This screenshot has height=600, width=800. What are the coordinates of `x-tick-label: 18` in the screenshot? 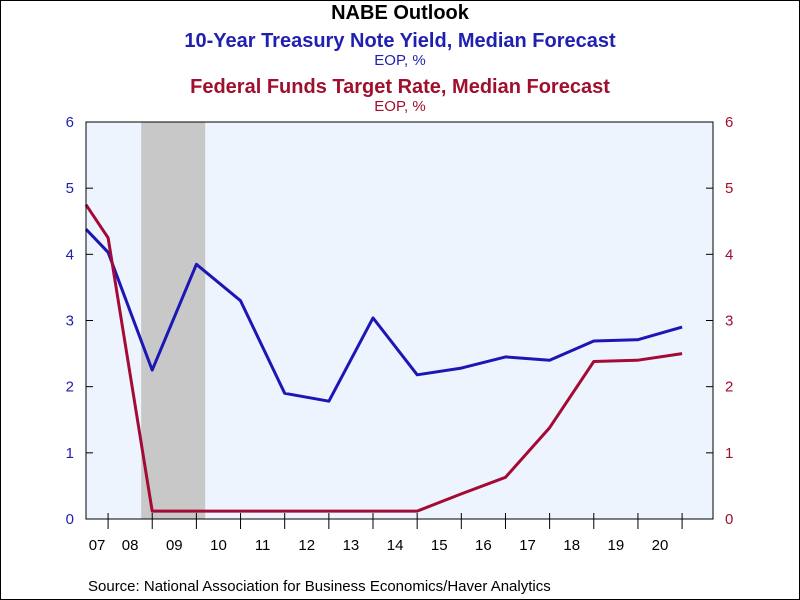 It's located at (571, 545).